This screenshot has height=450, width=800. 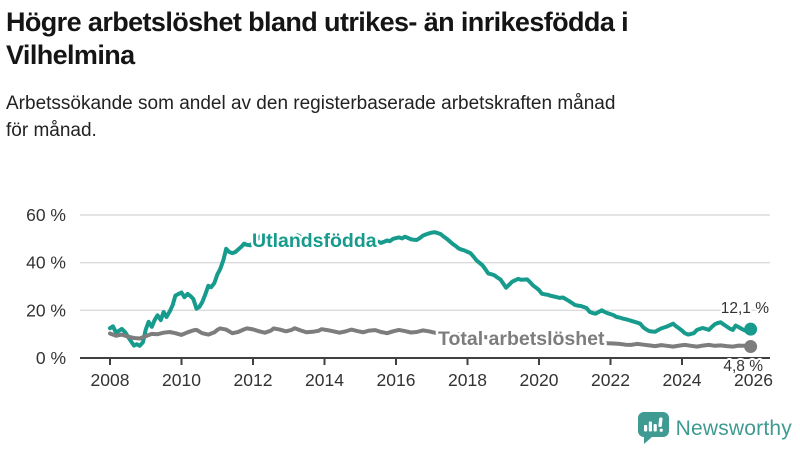 I want to click on x-tick-label-2014: 2014, so click(x=324, y=380).